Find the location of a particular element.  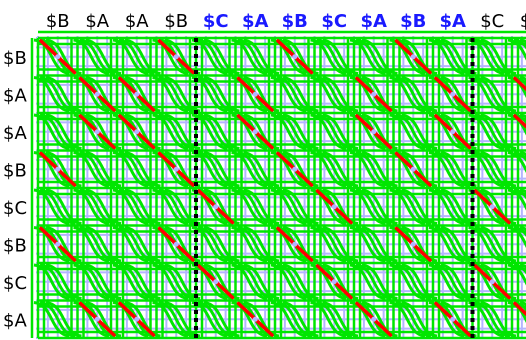

top-label: $C is located at coordinates (334, 21).